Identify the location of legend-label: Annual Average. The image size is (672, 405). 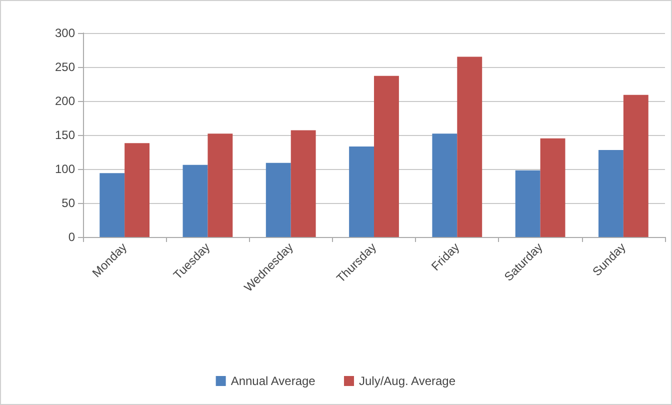
(273, 381).